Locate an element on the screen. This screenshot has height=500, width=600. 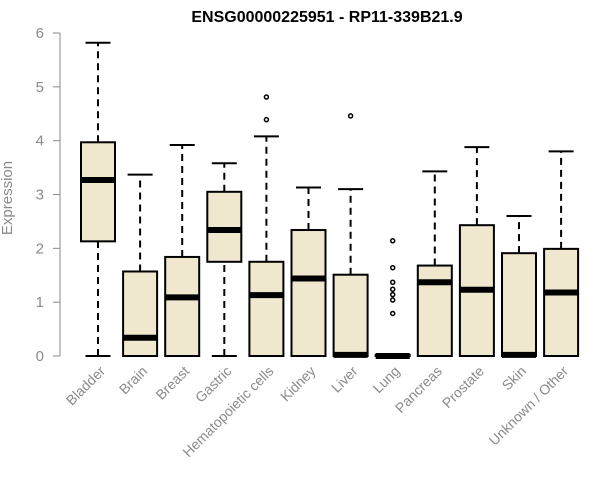
x-tick-label: Brain is located at coordinates (133, 380).